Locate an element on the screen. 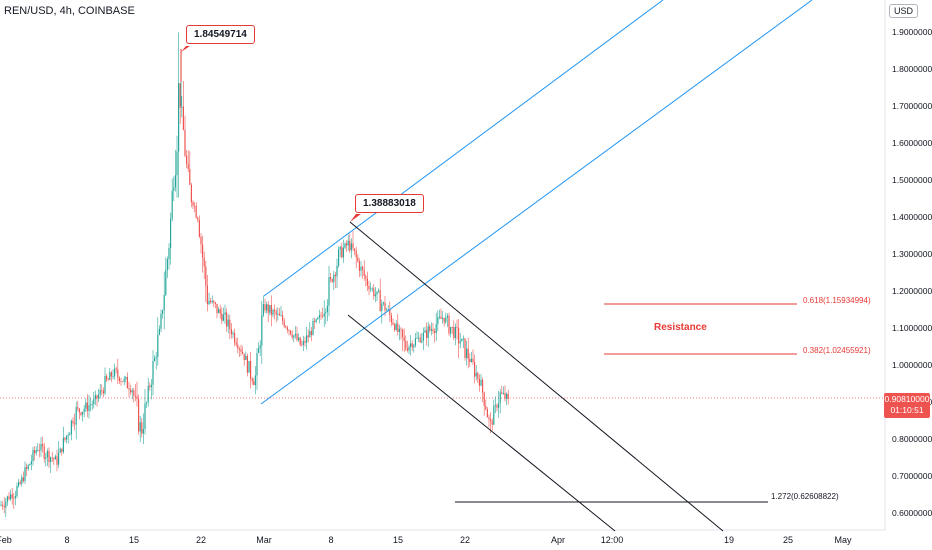  time-tick-label: 8 is located at coordinates (67, 540).